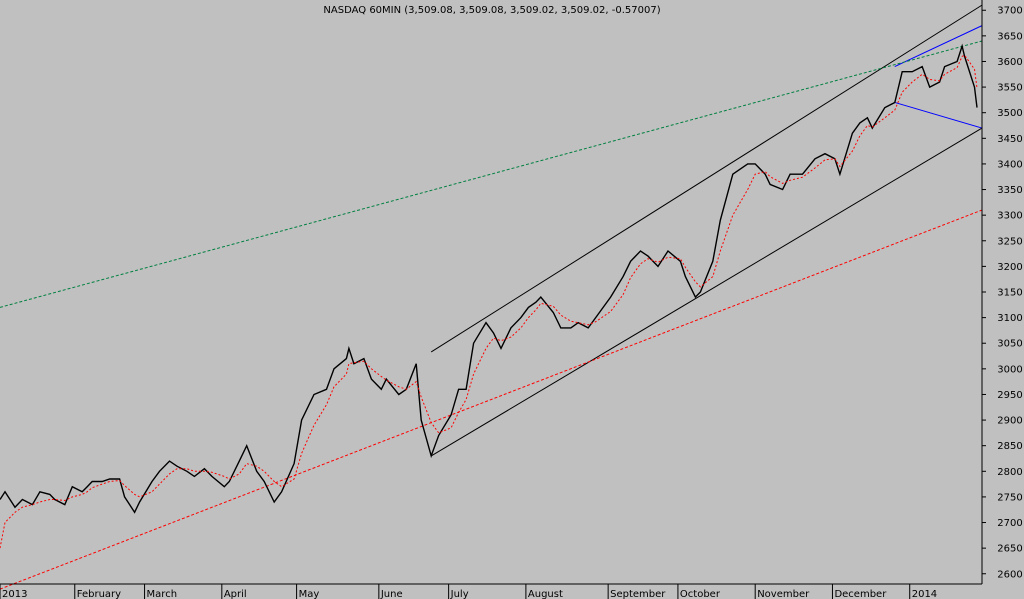 Image resolution: width=1024 pixels, height=599 pixels. I want to click on y-tick-label-3350: 3350, so click(1009, 190).